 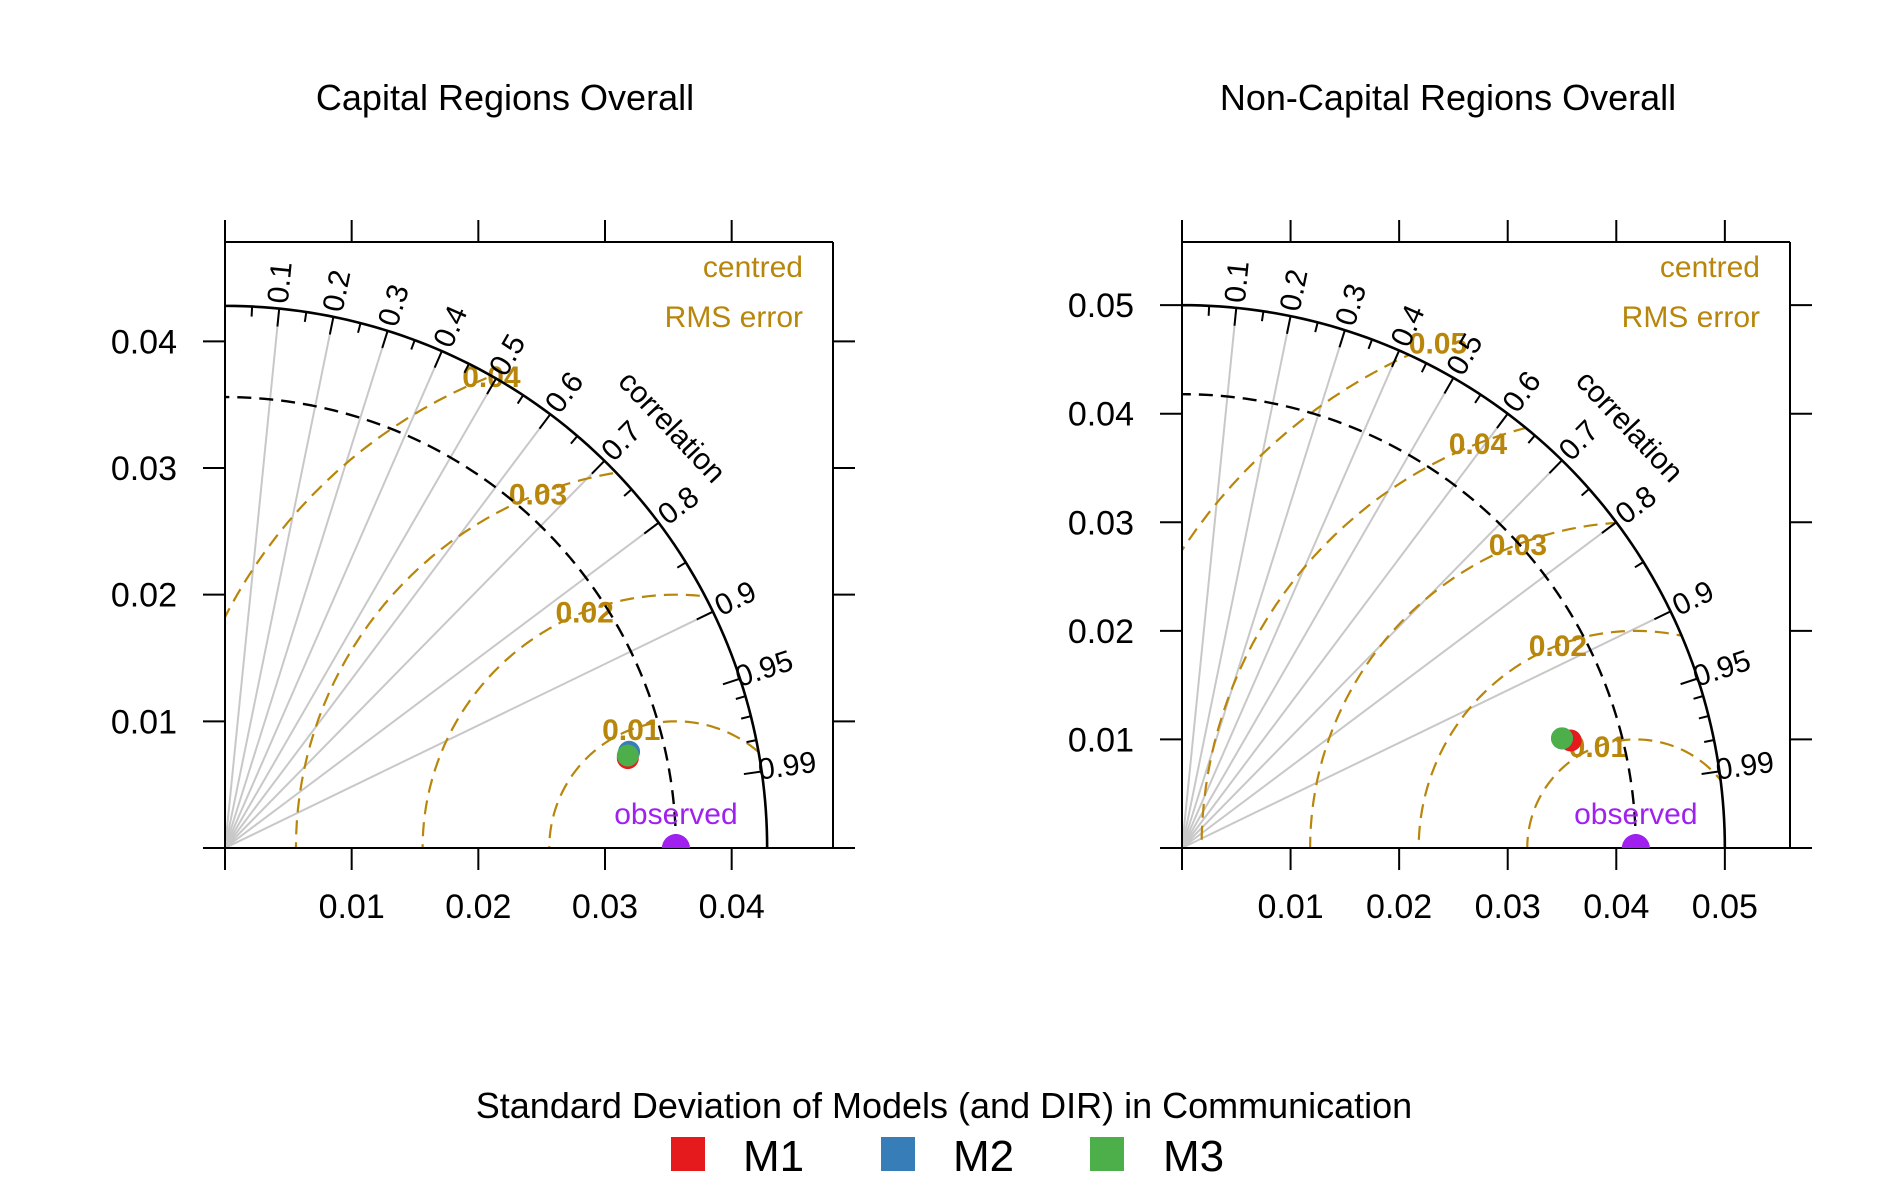 I want to click on x-tick-label: 0.05, so click(x=1725, y=907).